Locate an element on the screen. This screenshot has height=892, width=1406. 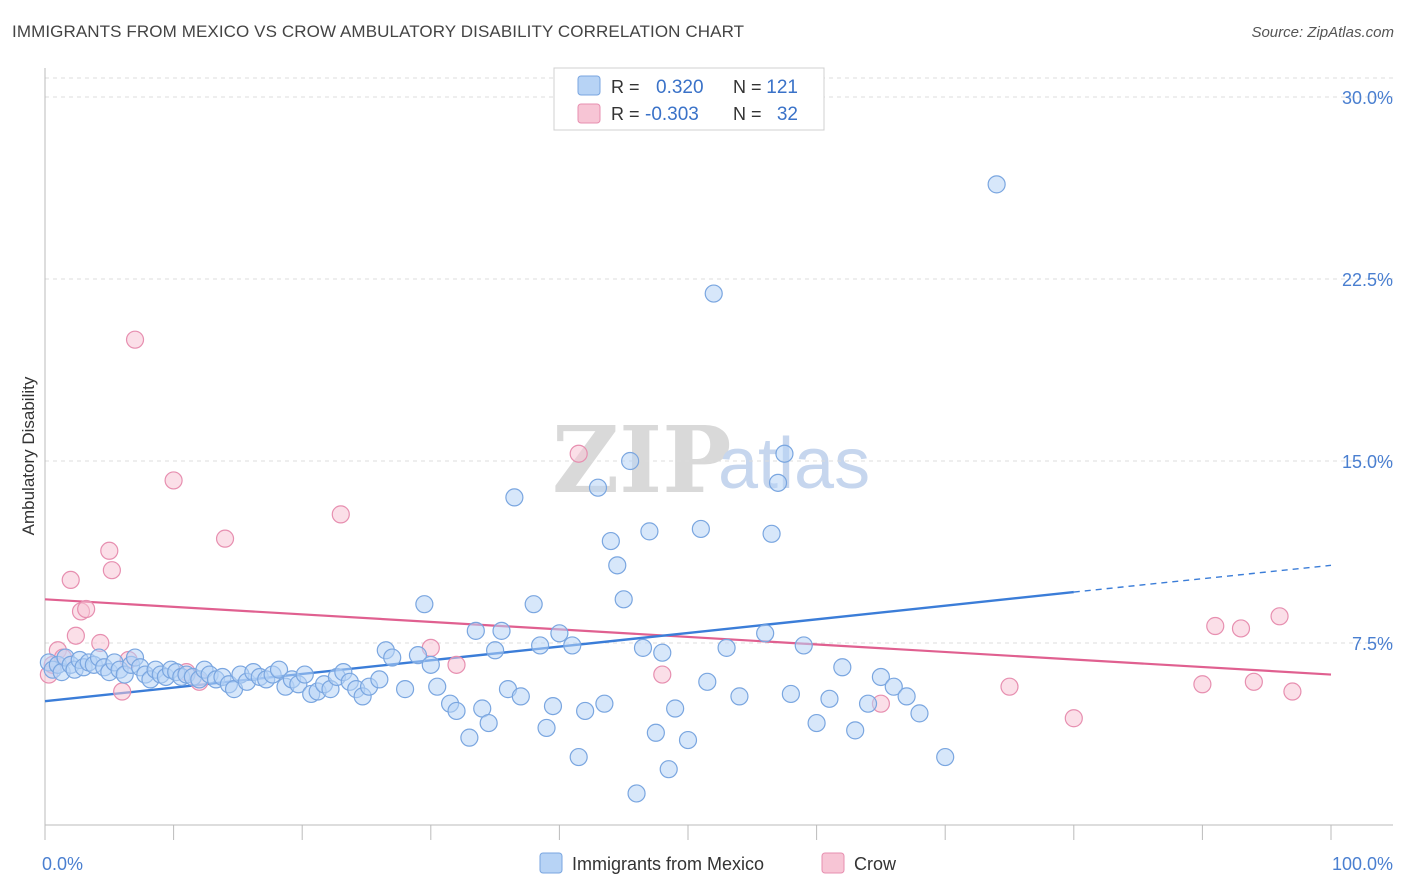
y-tick-label: 7.5% is located at coordinates (1372, 644).